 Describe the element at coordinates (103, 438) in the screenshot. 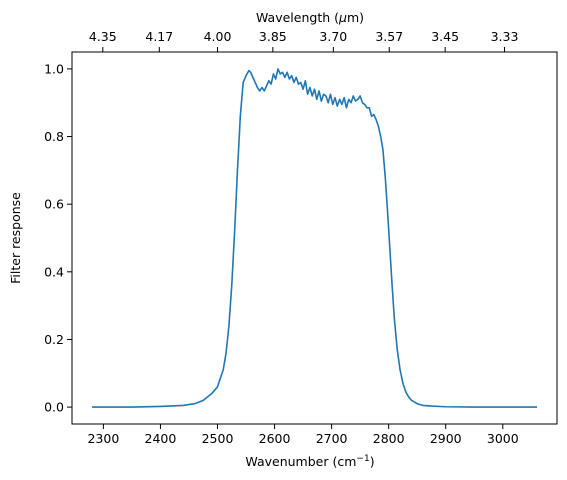

I see `x-tick-label: 2300` at that location.